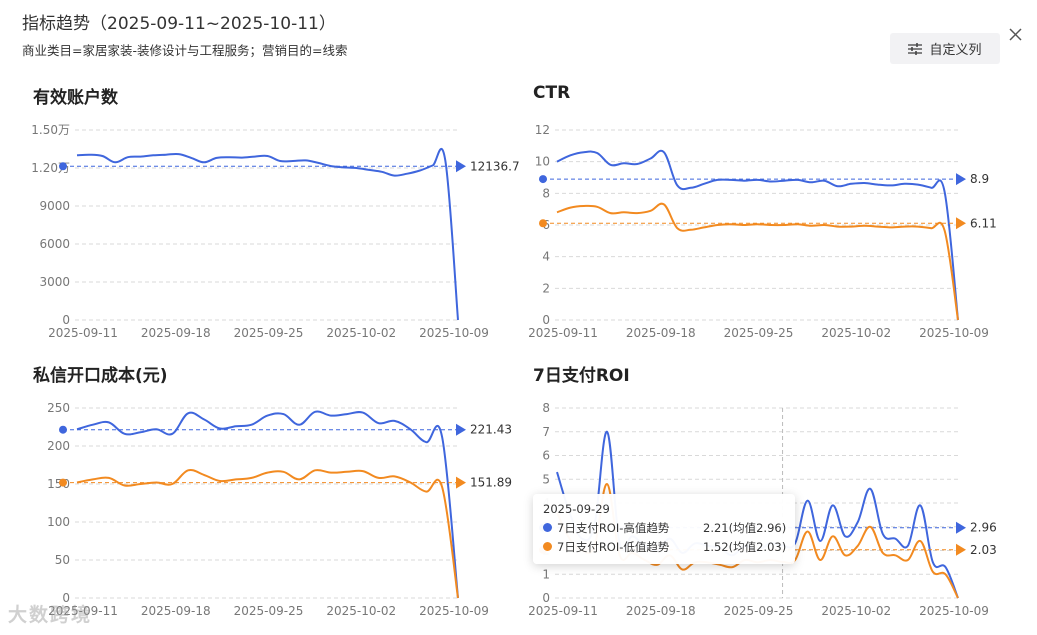 Image resolution: width=1037 pixels, height=635 pixels. What do you see at coordinates (581, 376) in the screenshot?
I see `chart-title-roi7: 7日支付ROI` at bounding box center [581, 376].